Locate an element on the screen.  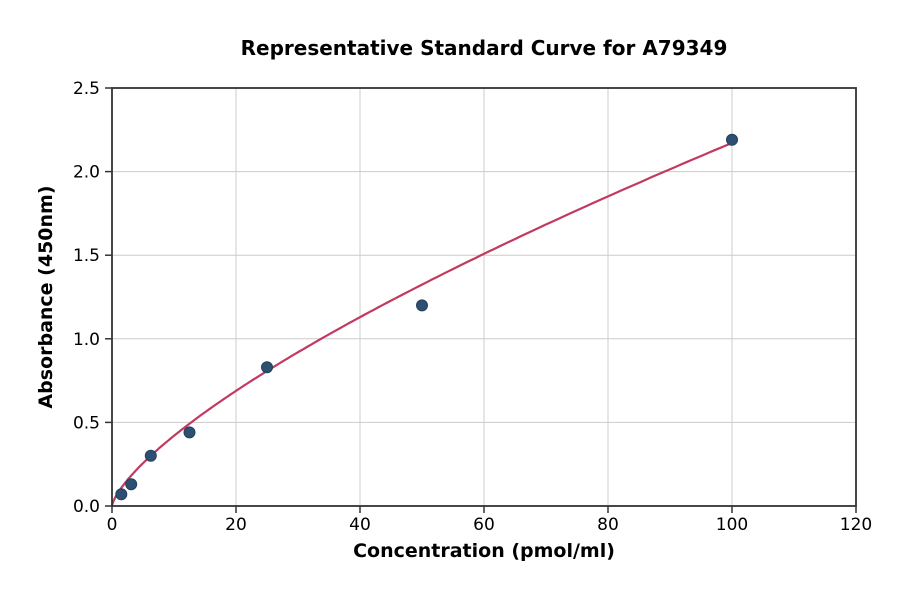
y-tick-label: 1.0 is located at coordinates (86, 340).